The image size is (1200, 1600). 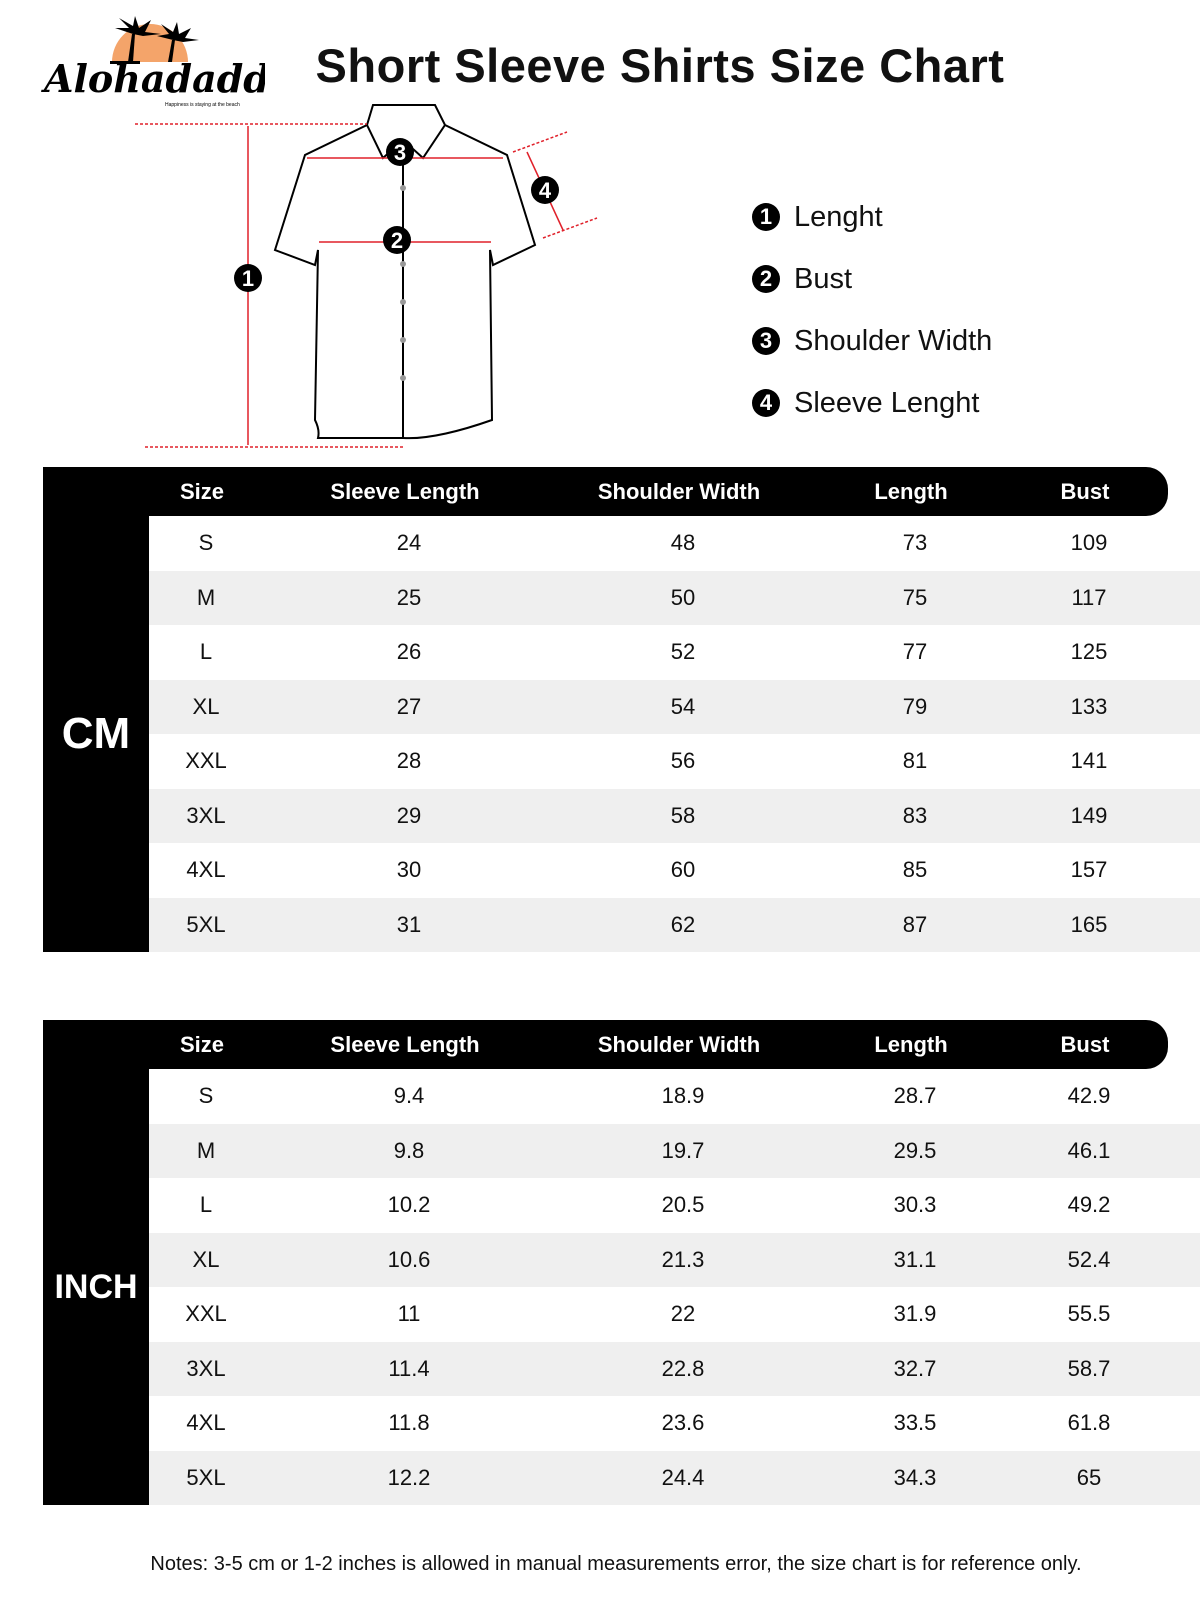 I want to click on table-cell: 58, so click(x=683, y=815).